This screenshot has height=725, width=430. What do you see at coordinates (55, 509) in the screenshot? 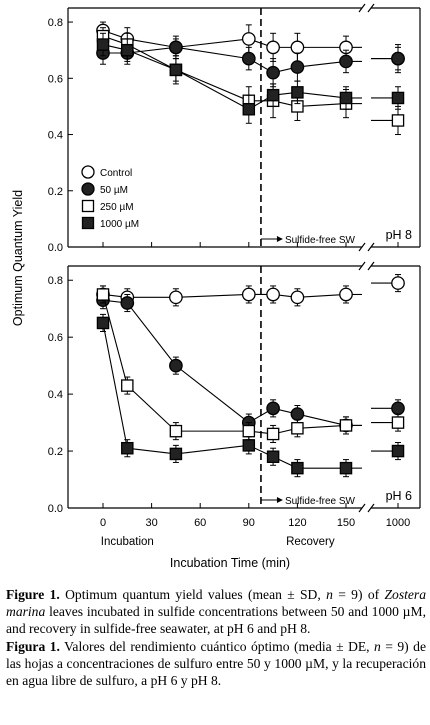
I see `y-tick-label: 0.0` at bounding box center [55, 509].